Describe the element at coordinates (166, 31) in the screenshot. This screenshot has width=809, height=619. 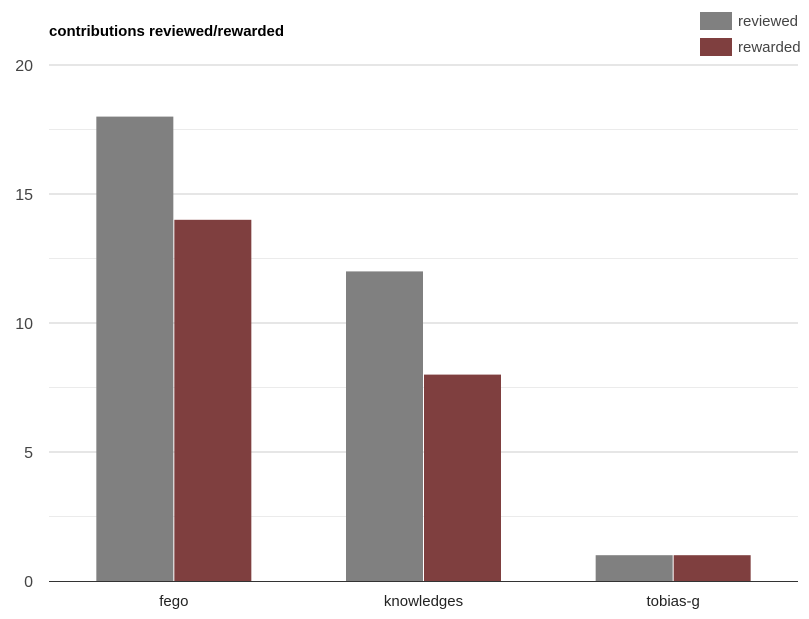
I see `chart-title: contributions reviewed/rewarded` at that location.